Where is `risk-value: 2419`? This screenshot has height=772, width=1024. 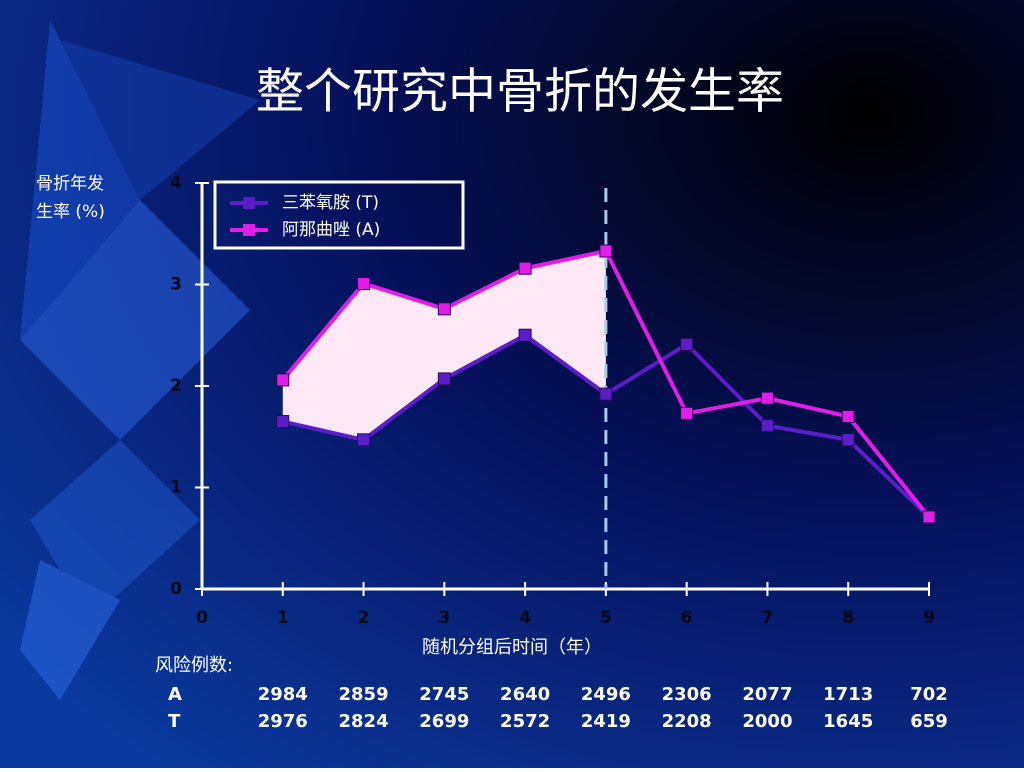
risk-value: 2419 is located at coordinates (606, 721).